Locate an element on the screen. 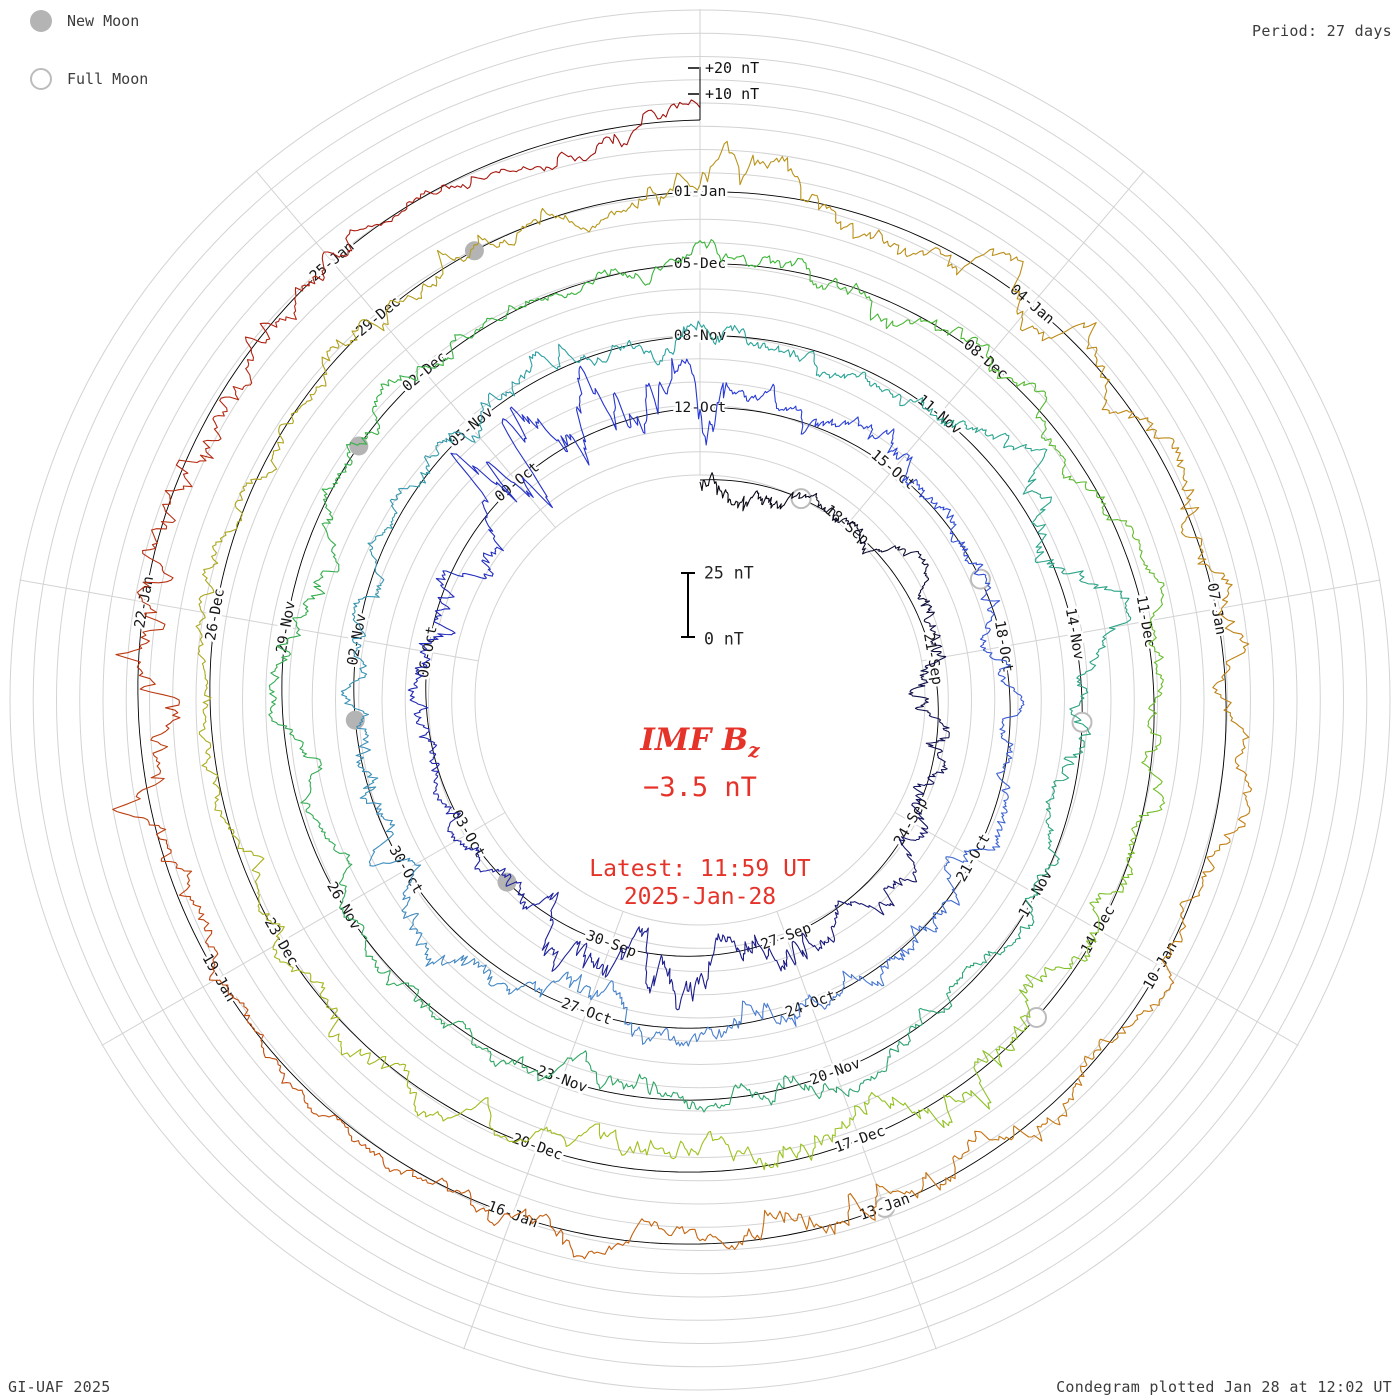 Image resolution: width=1400 pixels, height=1400 pixels. new-moon-icon is located at coordinates (41, 21).